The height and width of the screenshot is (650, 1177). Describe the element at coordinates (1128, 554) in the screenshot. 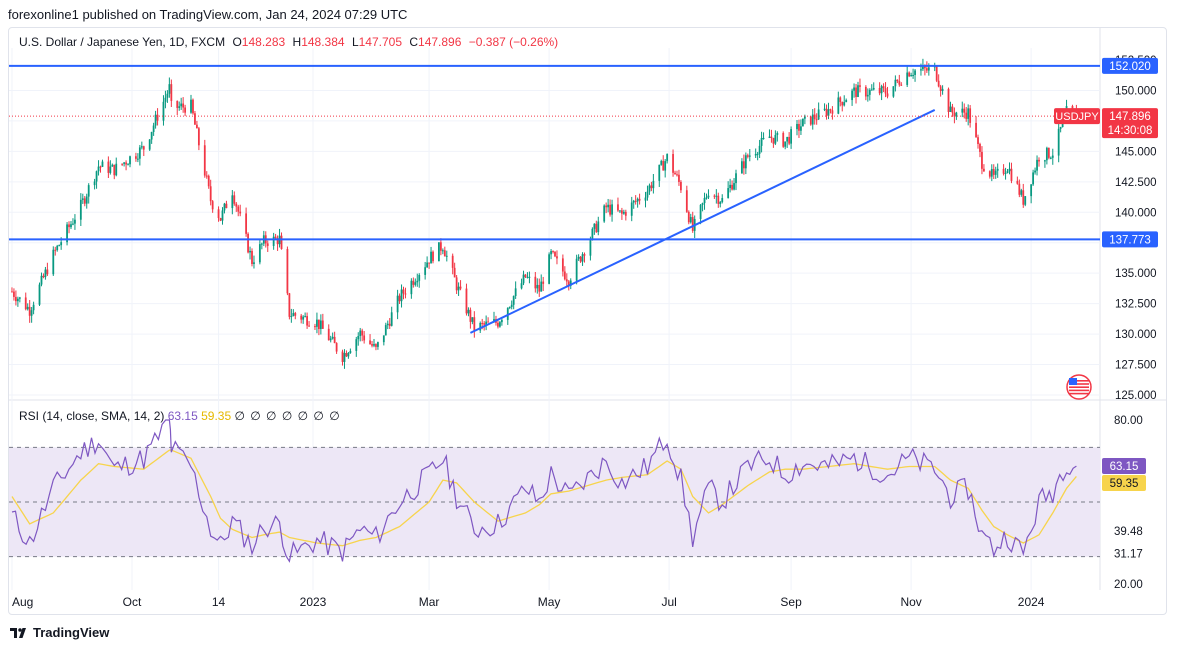

I see `rsi-y-tick-label: 31.17` at that location.